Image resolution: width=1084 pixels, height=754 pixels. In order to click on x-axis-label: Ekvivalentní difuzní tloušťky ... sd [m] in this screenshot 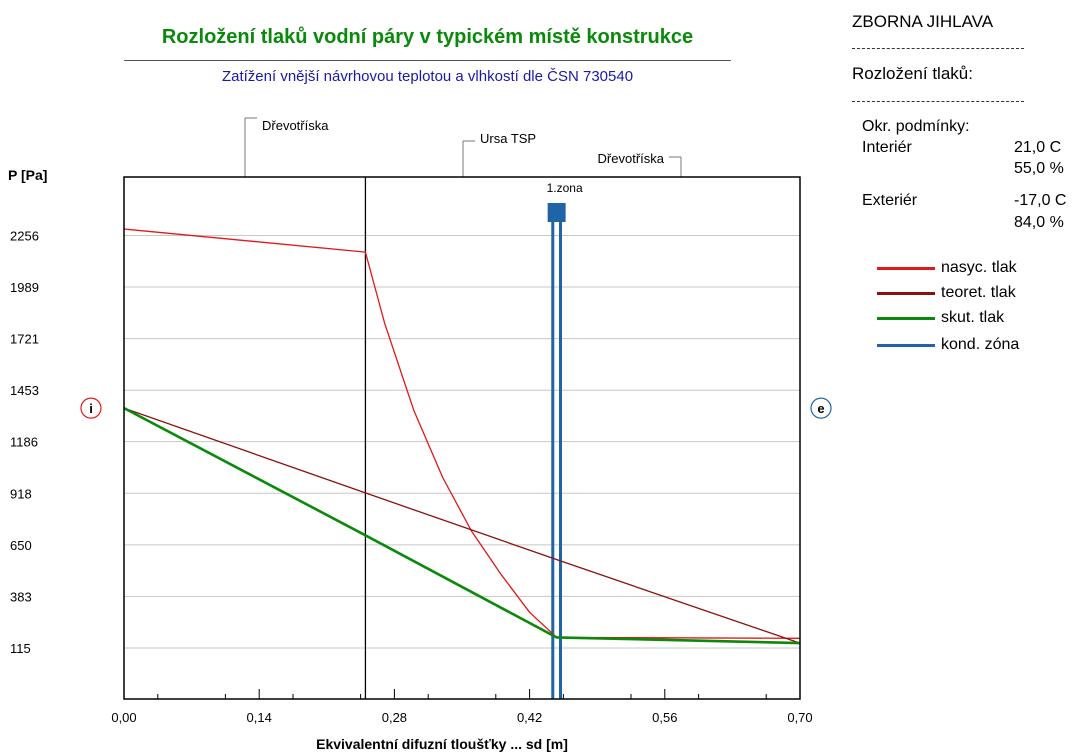, I will do `click(442, 744)`.